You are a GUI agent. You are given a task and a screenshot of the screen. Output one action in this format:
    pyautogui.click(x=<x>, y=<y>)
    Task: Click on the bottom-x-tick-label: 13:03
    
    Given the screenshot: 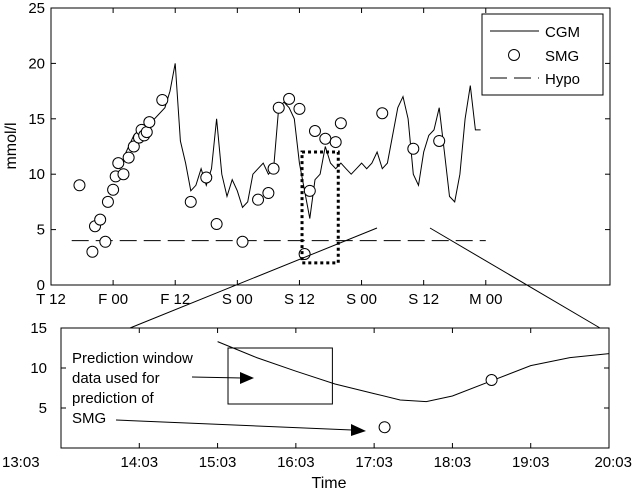 What is the action you would take?
    pyautogui.click(x=21, y=462)
    